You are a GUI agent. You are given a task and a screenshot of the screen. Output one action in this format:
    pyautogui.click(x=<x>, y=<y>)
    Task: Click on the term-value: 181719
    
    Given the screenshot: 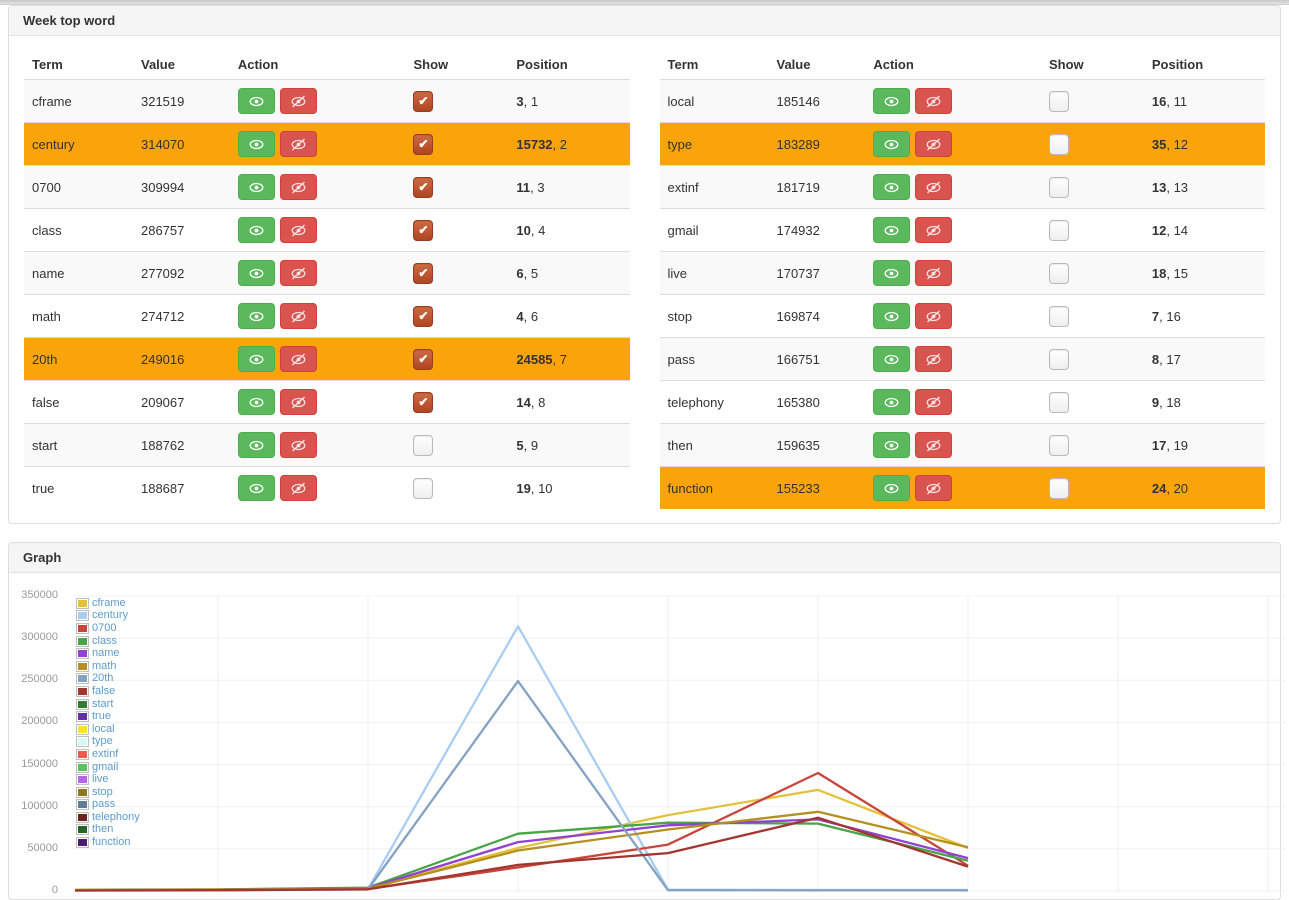 What is the action you would take?
    pyautogui.click(x=817, y=187)
    